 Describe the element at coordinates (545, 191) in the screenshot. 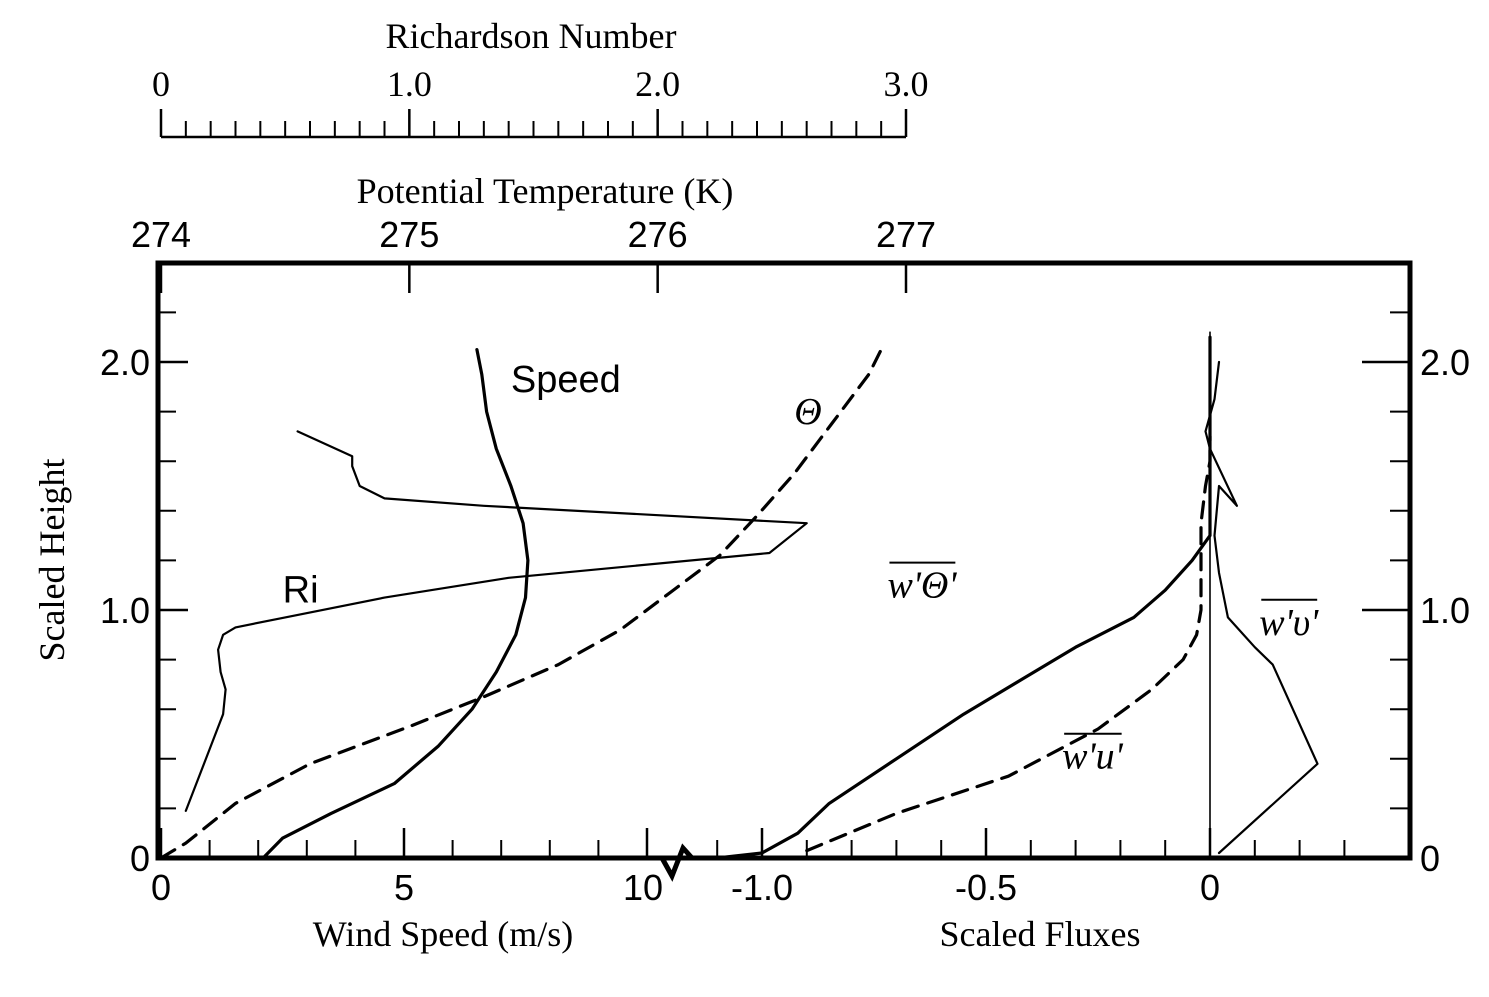

I see `temperature-axis-title: Potential Temperature (K)` at that location.